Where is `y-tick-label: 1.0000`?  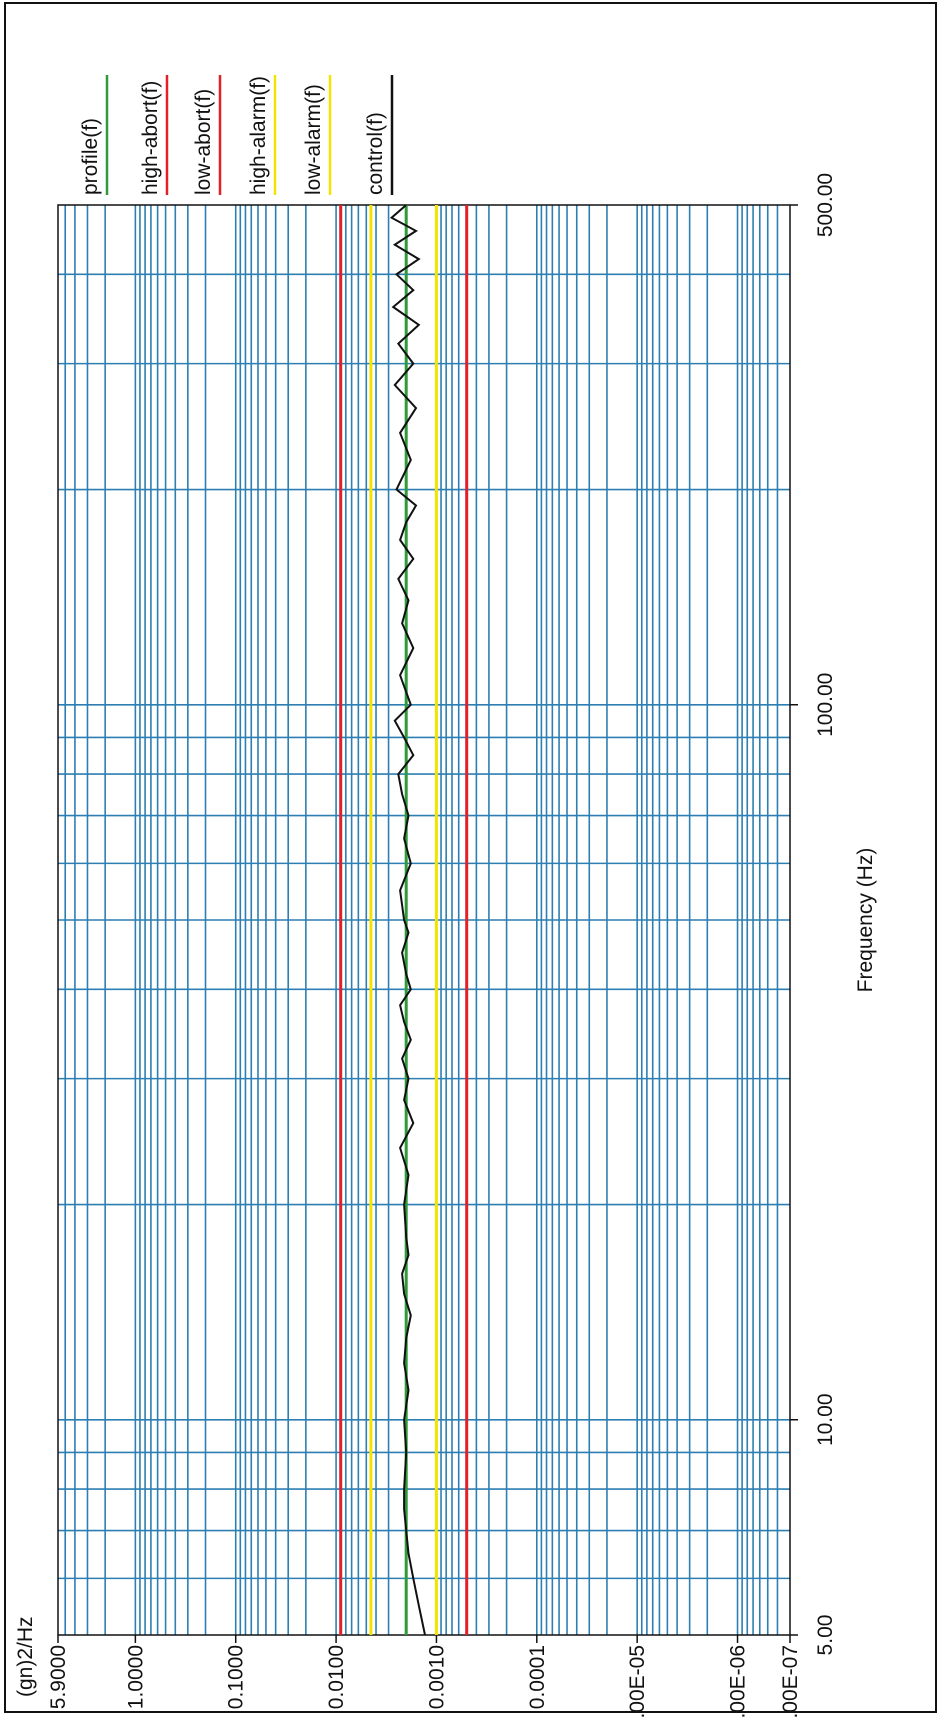
y-tick-label: 1.0000 is located at coordinates (135, 1677).